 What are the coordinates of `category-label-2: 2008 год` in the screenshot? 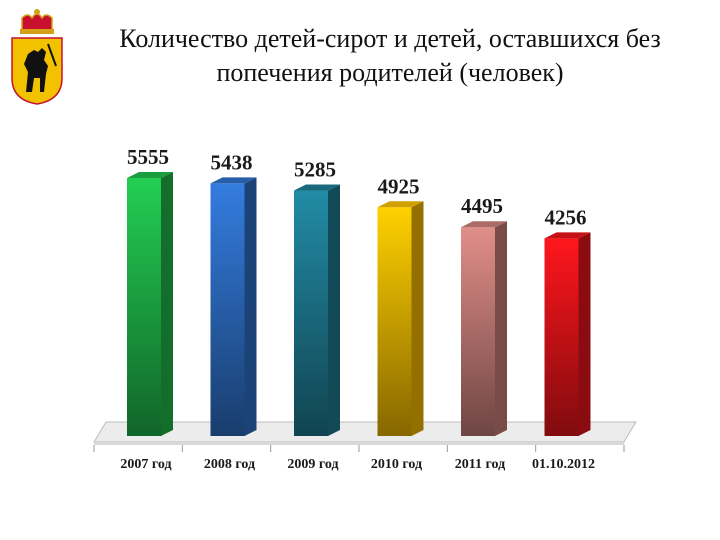 It's located at (229, 464).